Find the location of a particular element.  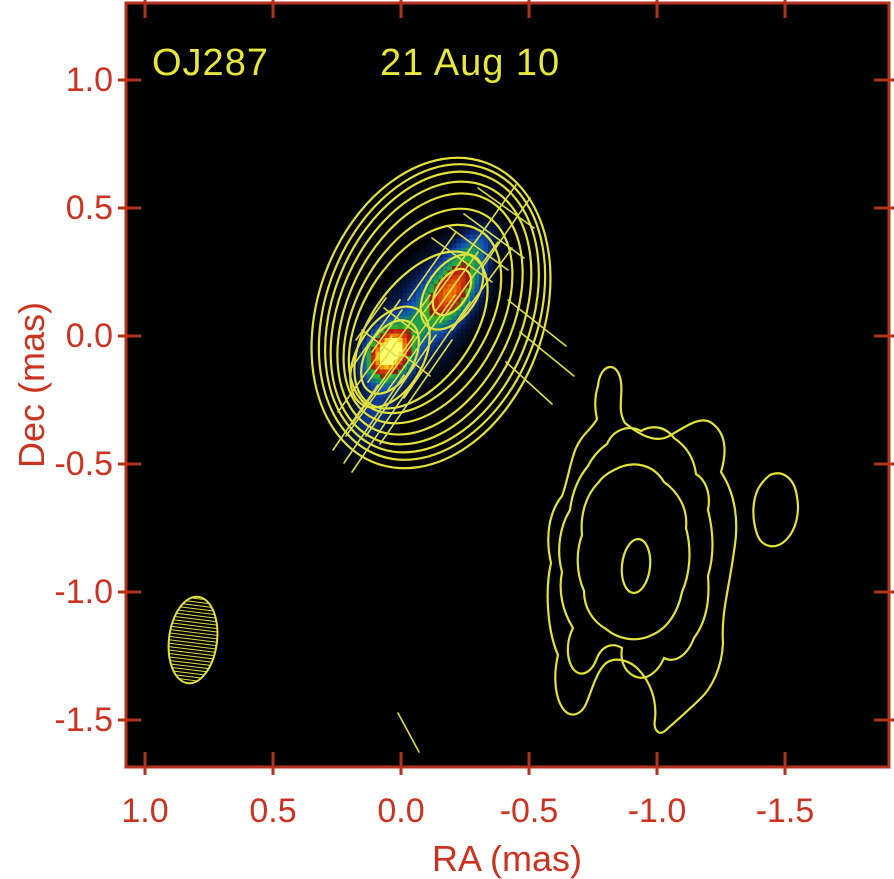

contour-level is located at coordinates (633, 552).